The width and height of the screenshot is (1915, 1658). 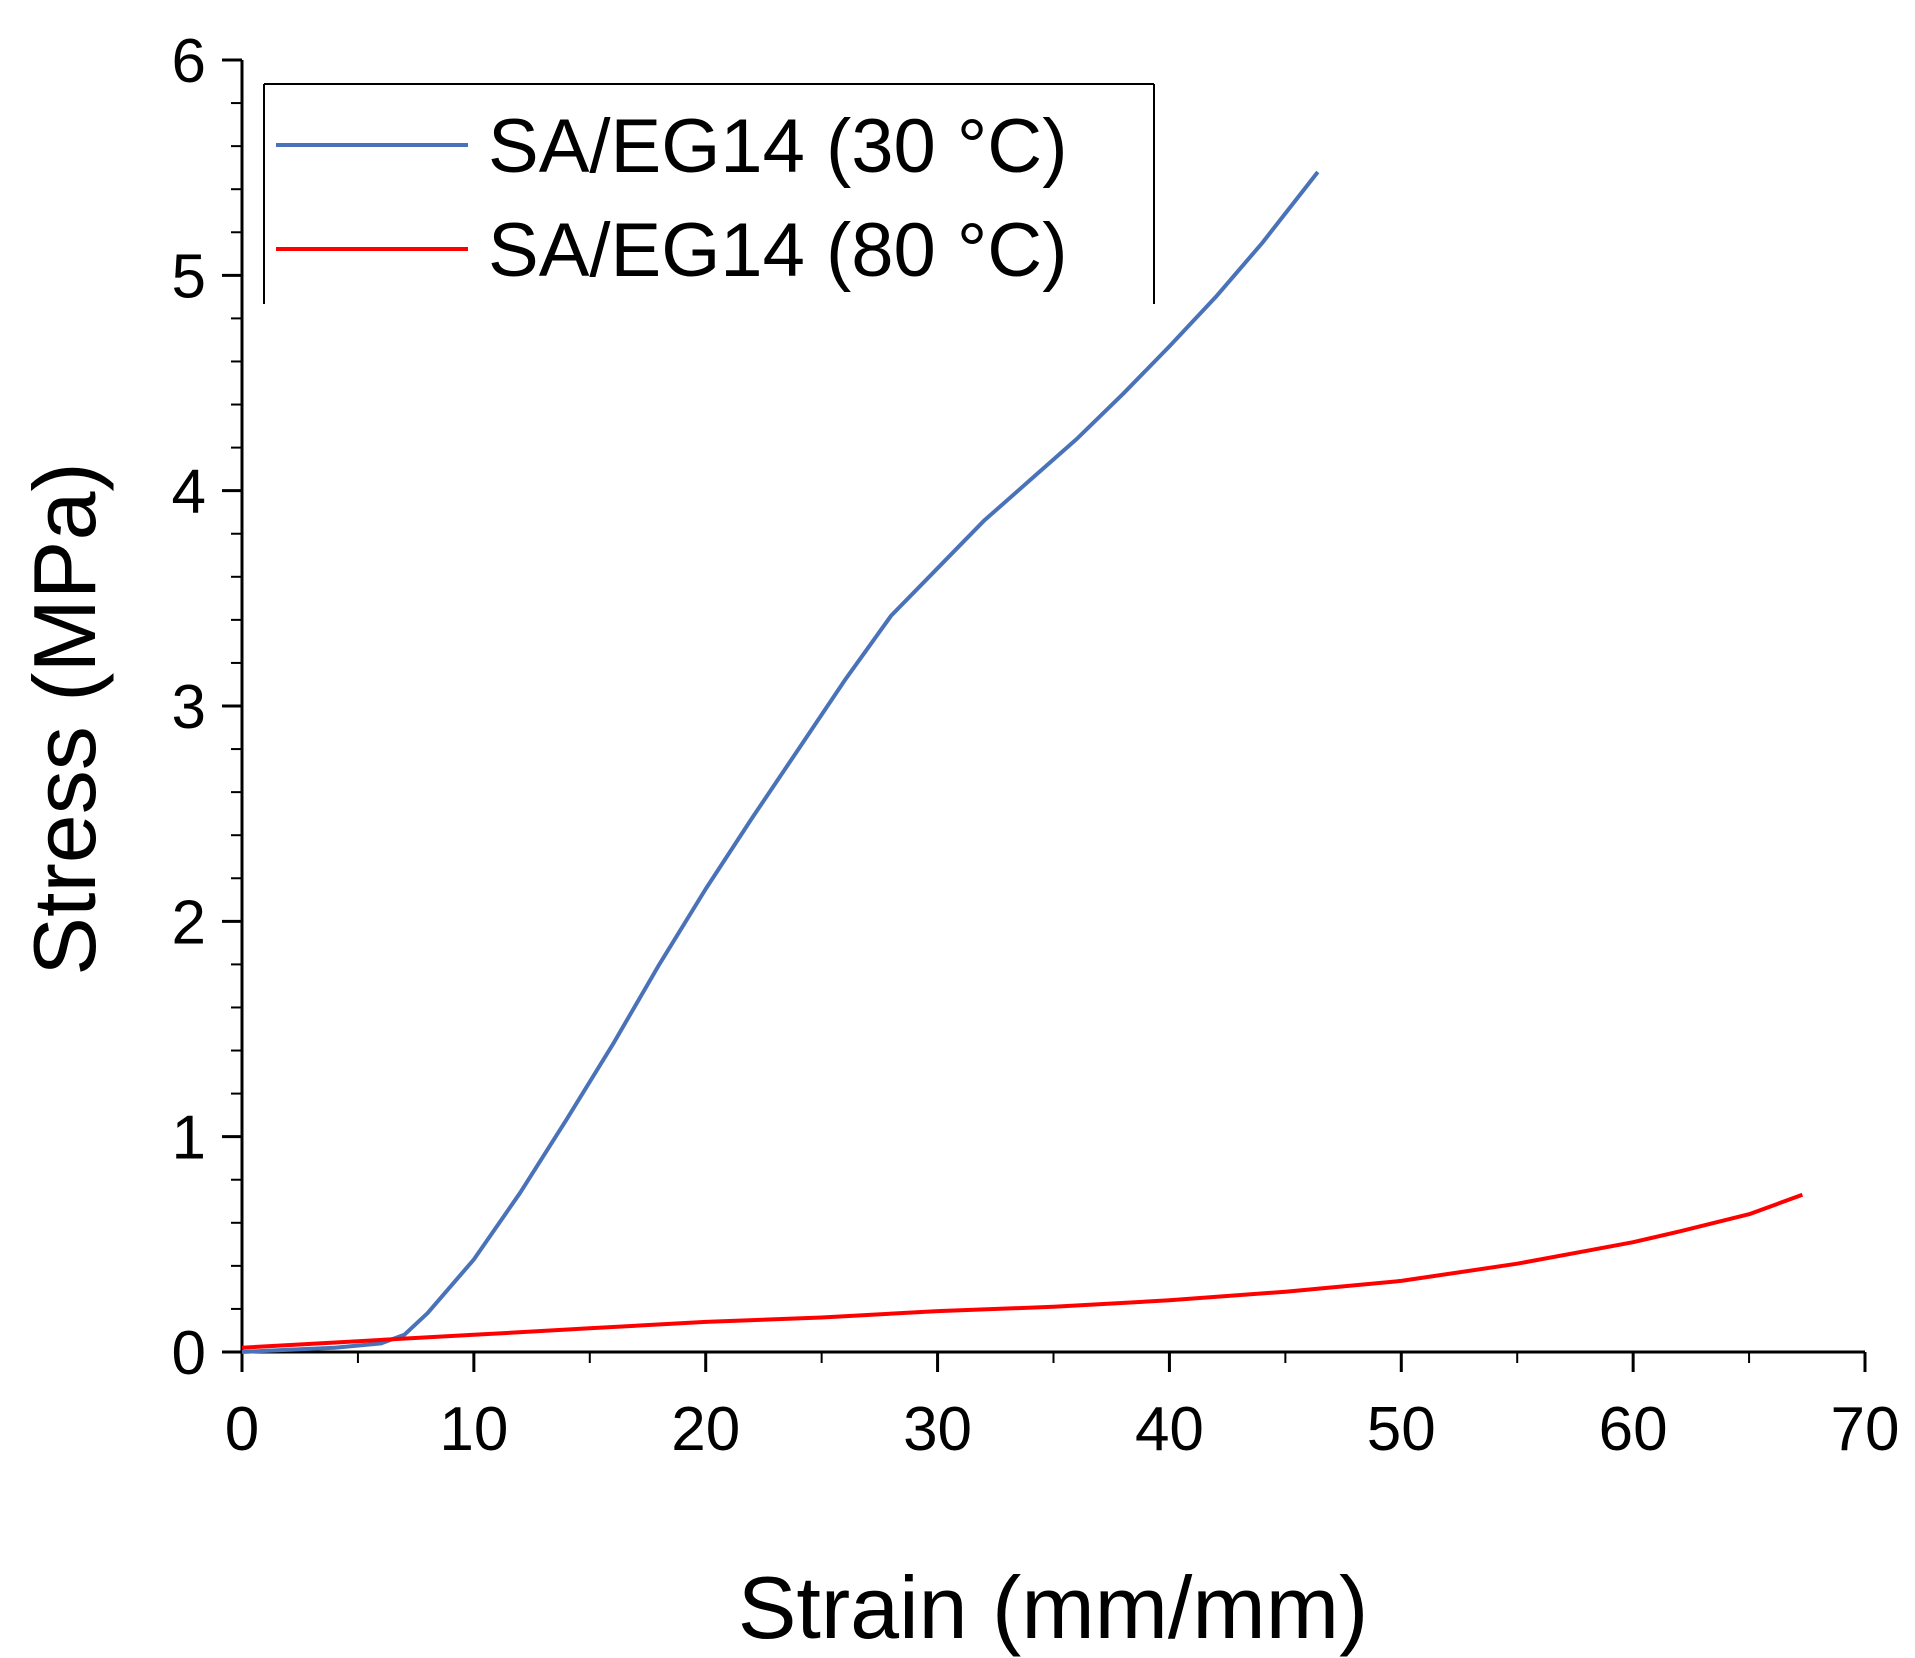 I want to click on x-tick-label: 50, so click(x=1401, y=1429).